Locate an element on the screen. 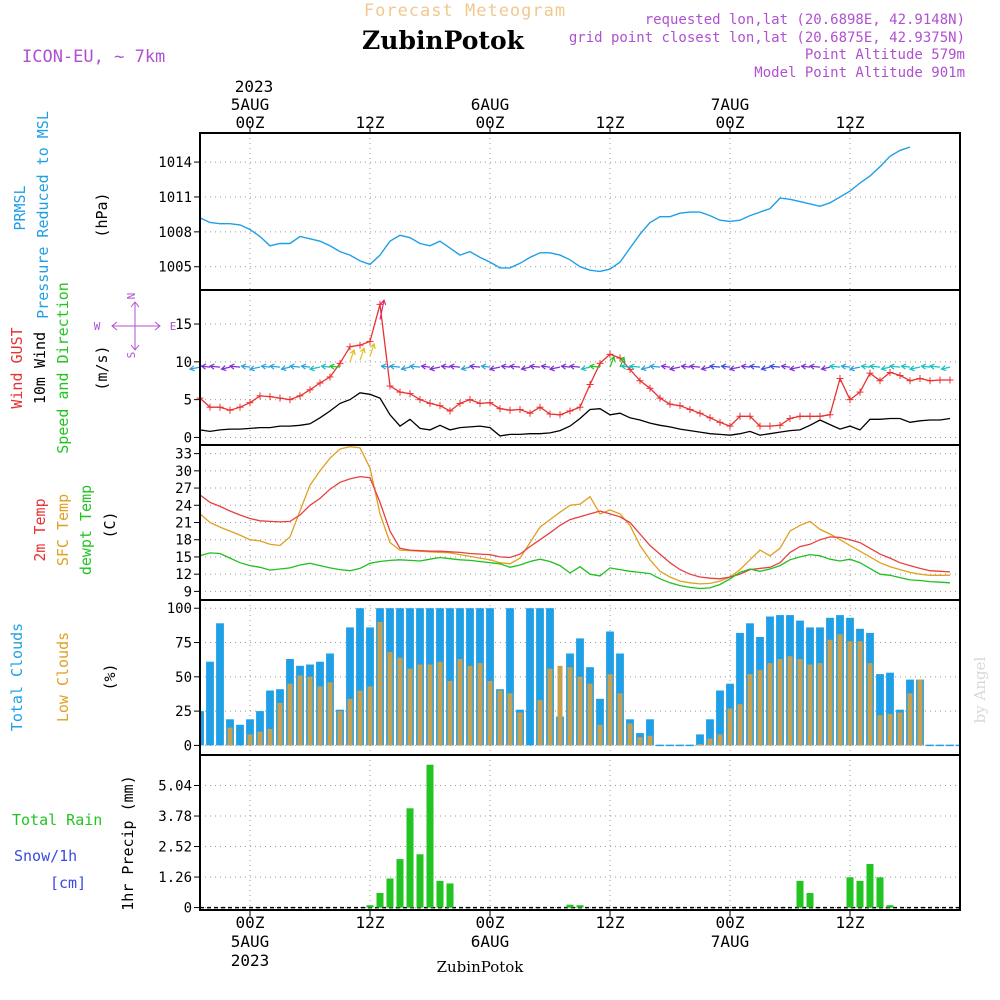 This screenshot has height=1000, width=1000. label-10m-wind: 10m Wind is located at coordinates (40, 368).